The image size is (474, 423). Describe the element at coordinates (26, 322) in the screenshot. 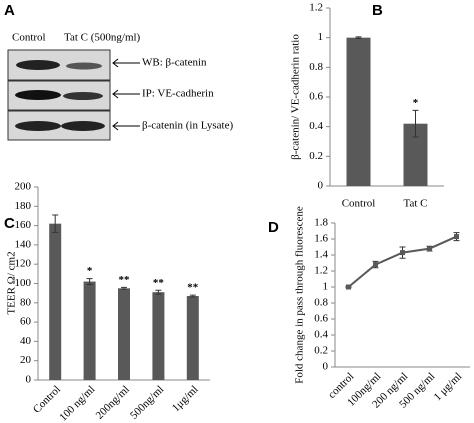

I see `y-tick-label: 60` at that location.